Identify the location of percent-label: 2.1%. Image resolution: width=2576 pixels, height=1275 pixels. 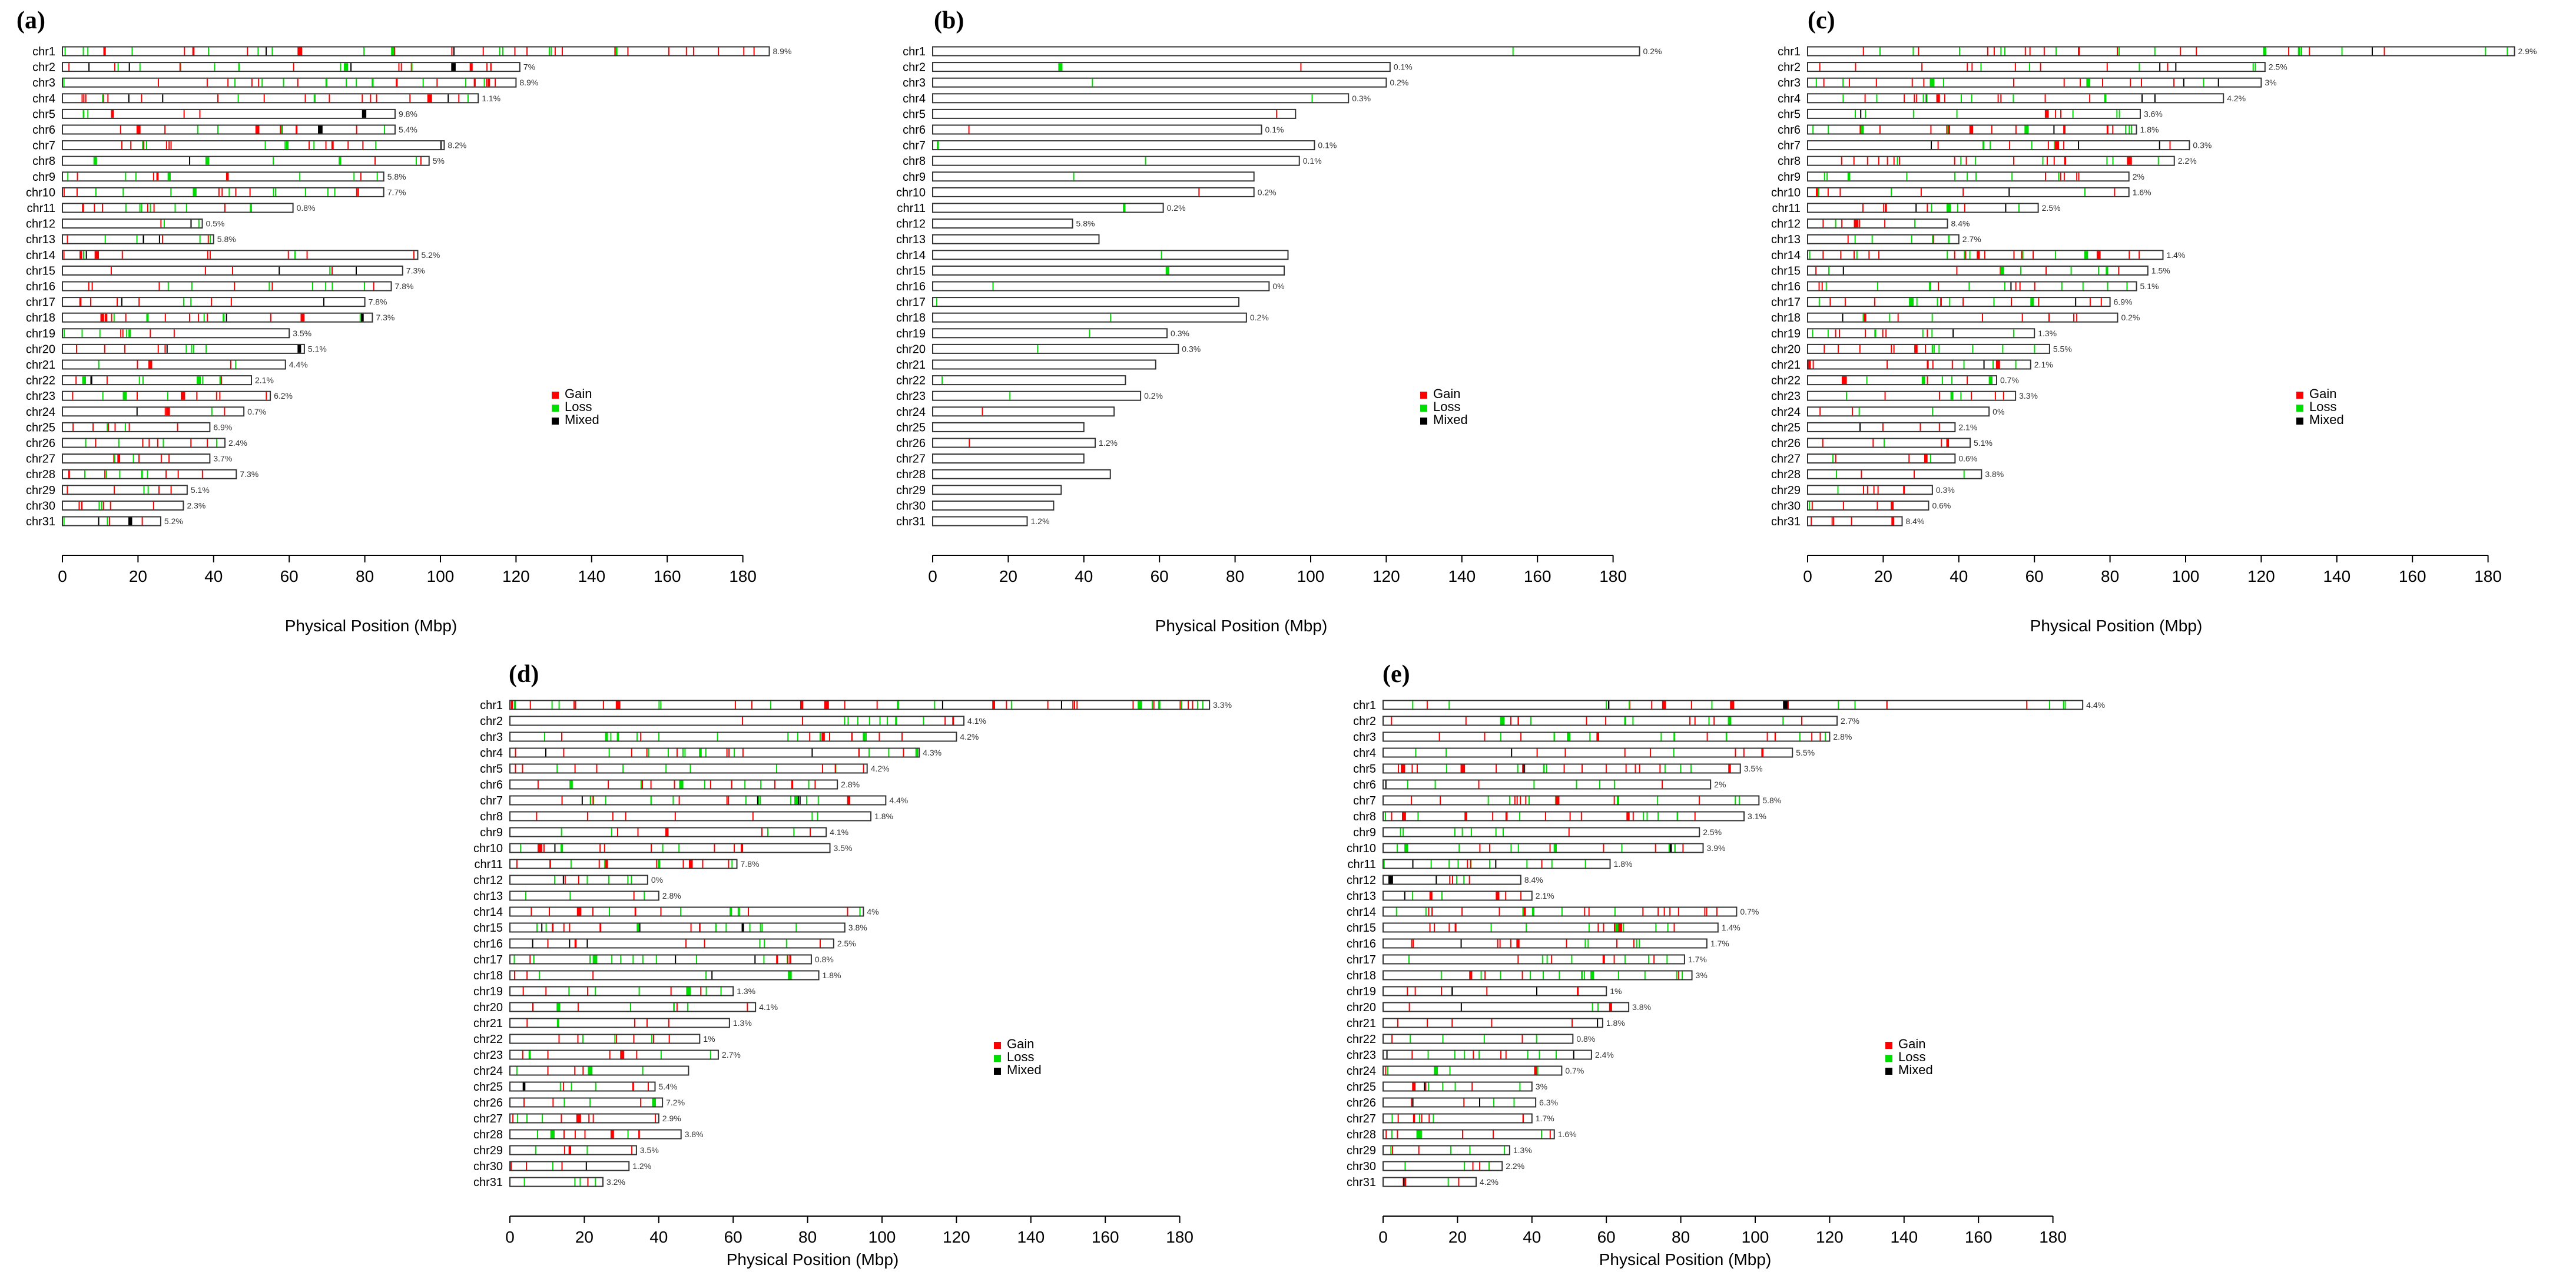
(1967, 427).